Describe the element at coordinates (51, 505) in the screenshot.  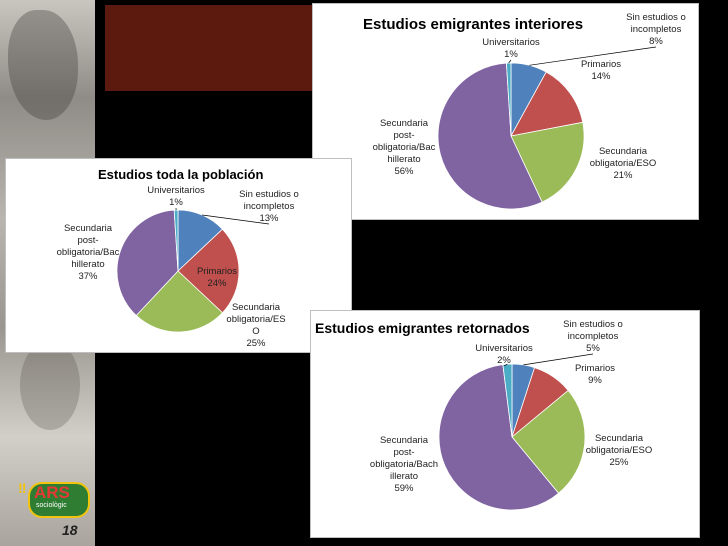
I see `logo-subtext: sociològic` at that location.